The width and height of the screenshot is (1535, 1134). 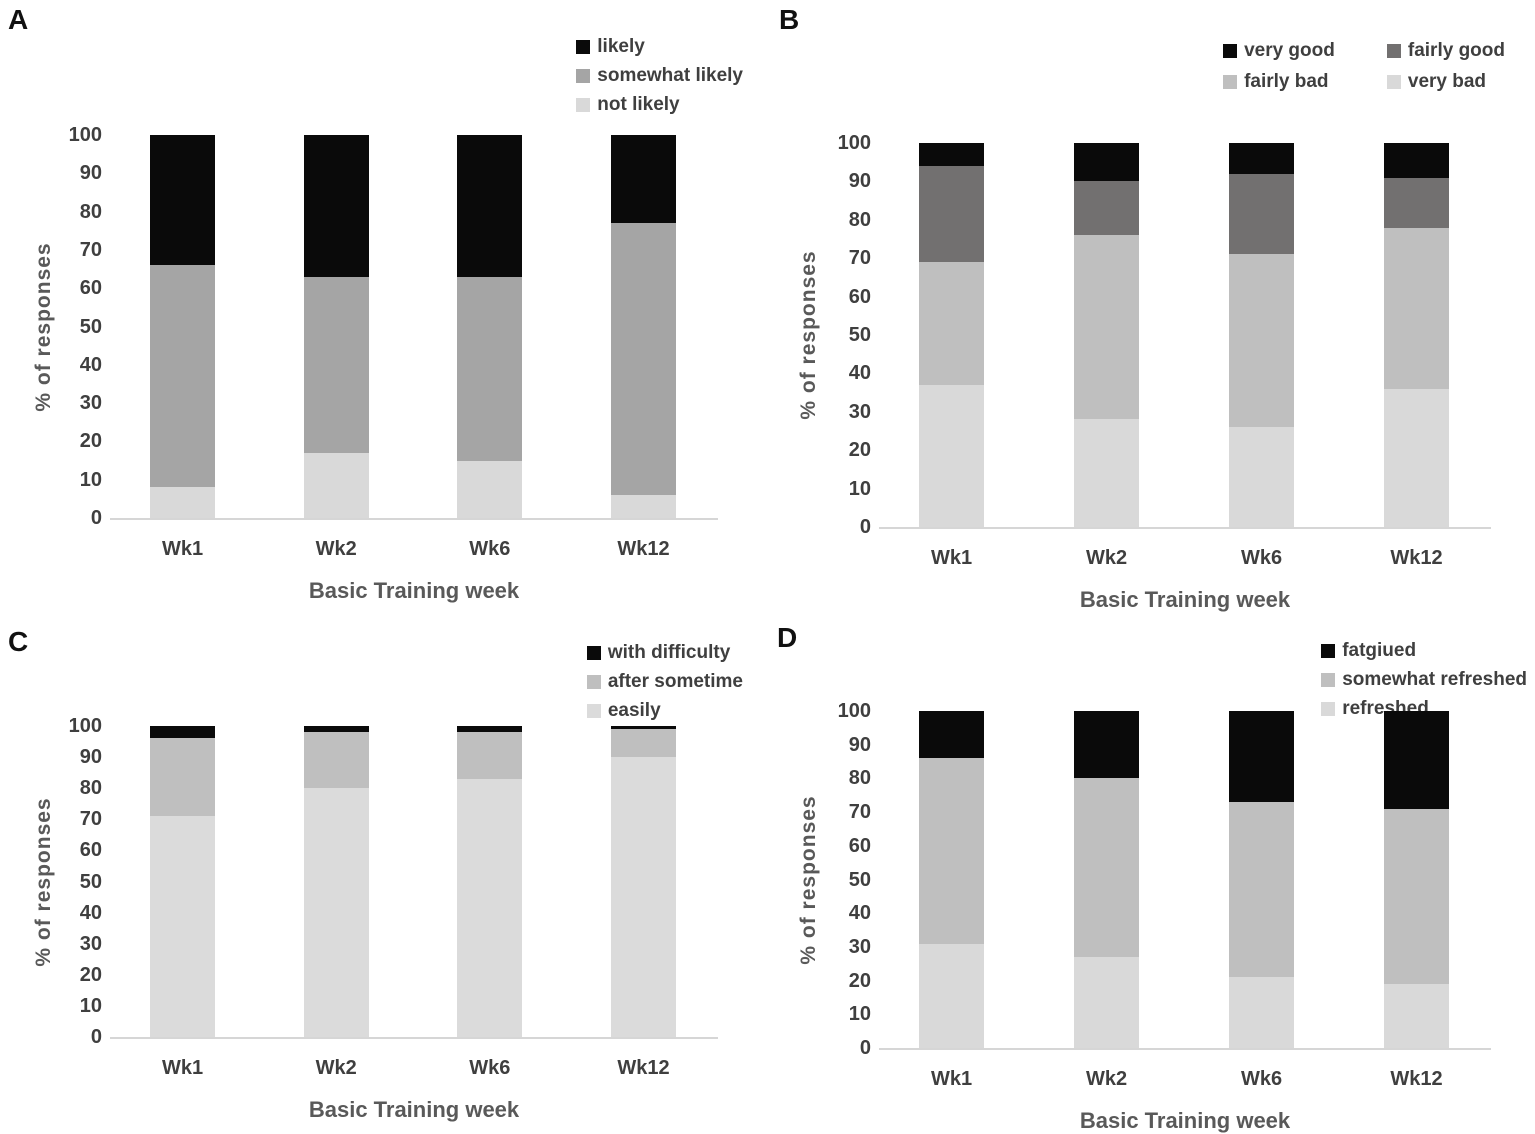 What do you see at coordinates (1434, 679) in the screenshot?
I see `legend-label: somewhat refreshed` at bounding box center [1434, 679].